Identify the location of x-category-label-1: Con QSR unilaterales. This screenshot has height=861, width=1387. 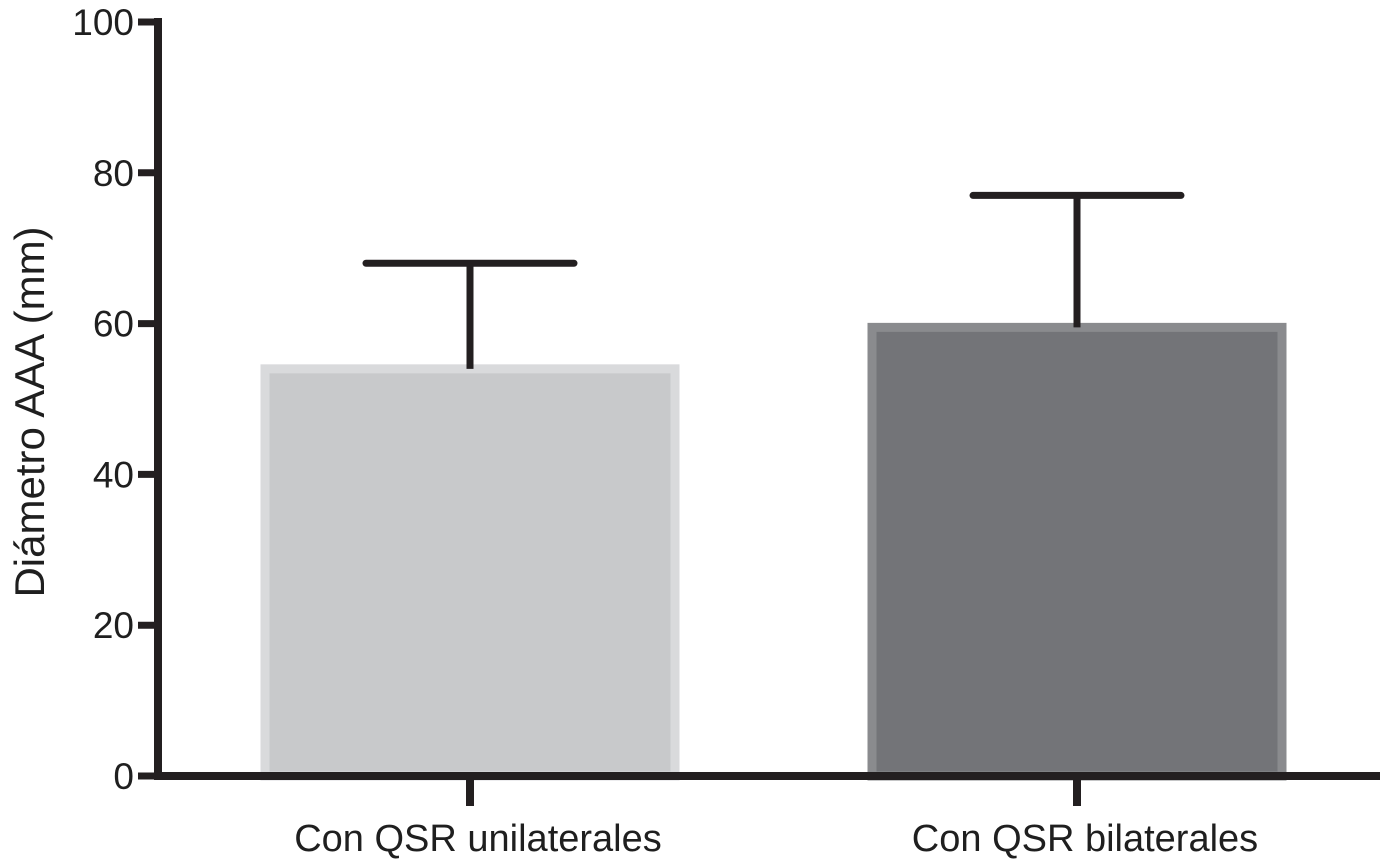
(478, 839).